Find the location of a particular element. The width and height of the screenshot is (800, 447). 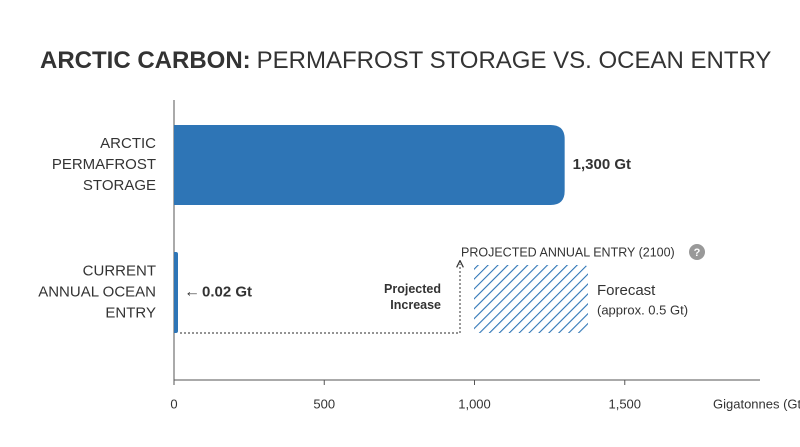

value-label: 0.02 Gt is located at coordinates (227, 291).